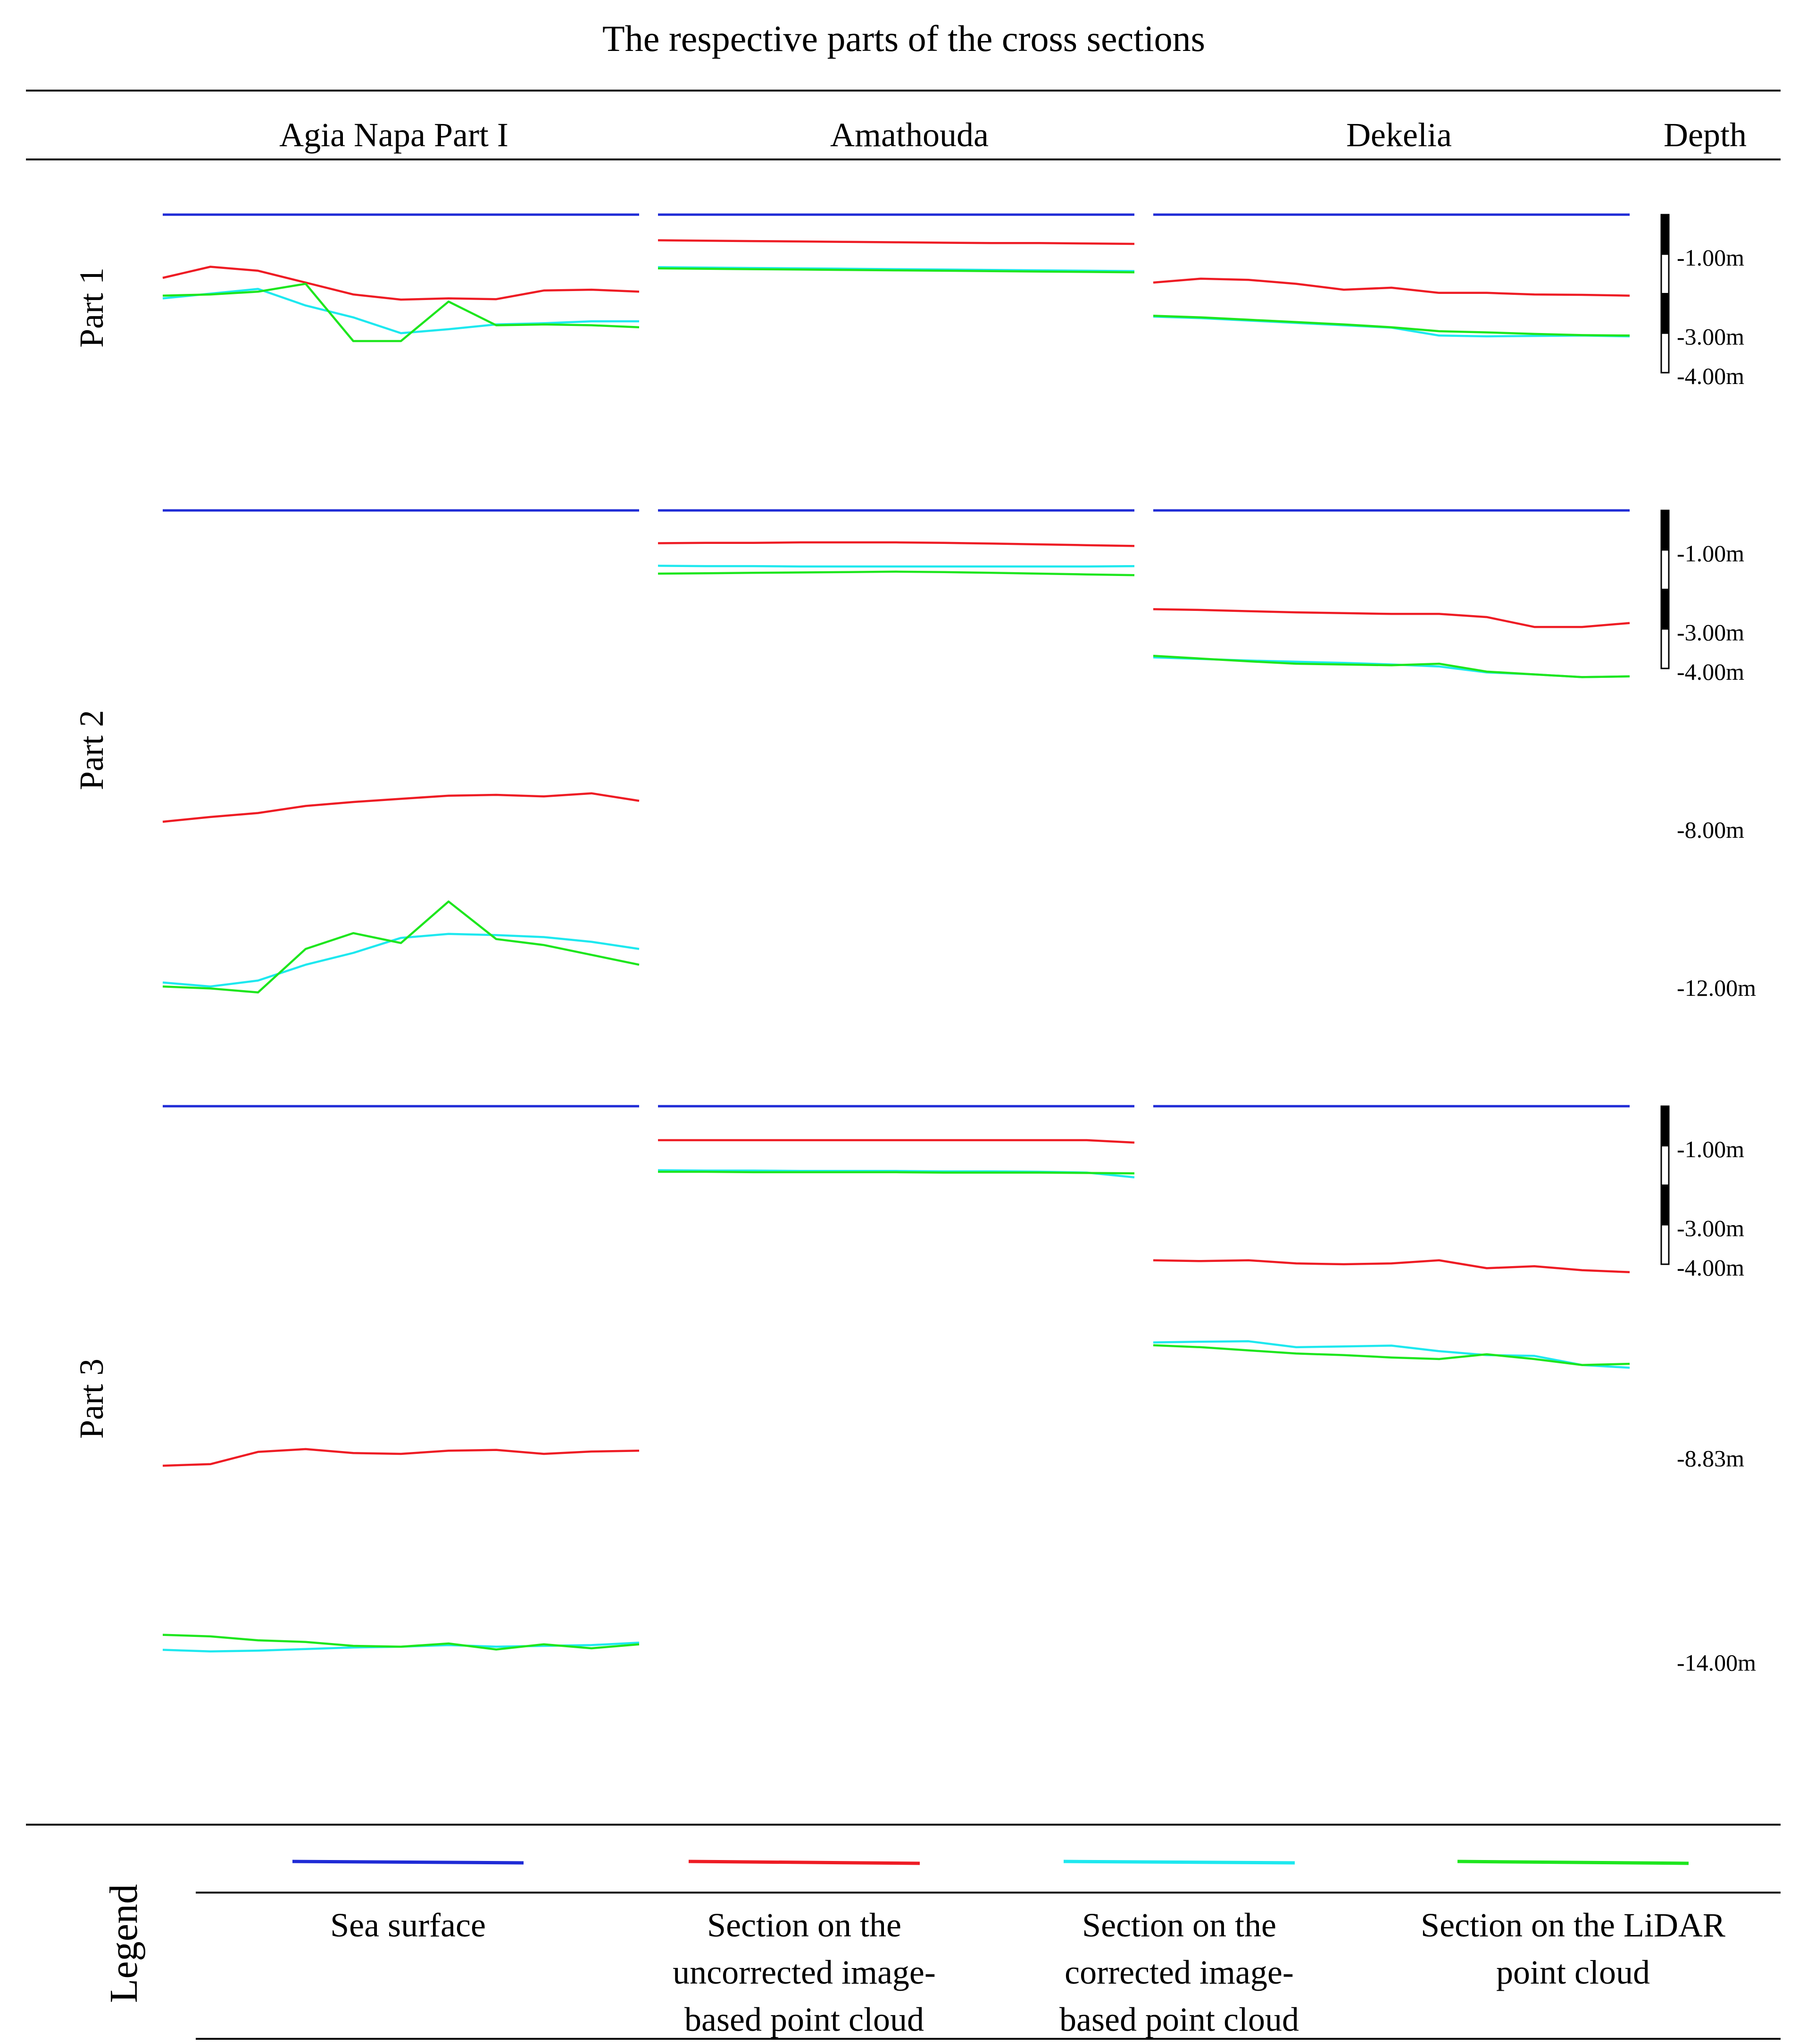 The width and height of the screenshot is (1807, 2044). Describe the element at coordinates (401, 807) in the screenshot. I see `series-line-uncorrected-part2-agia-napa-part-i` at that location.